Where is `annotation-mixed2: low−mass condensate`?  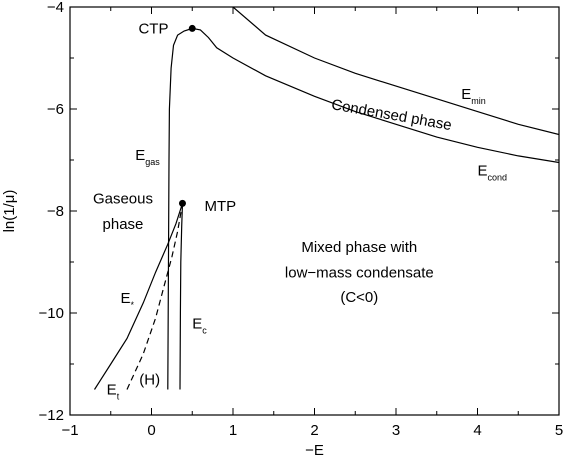
annotation-mixed2: low−mass condensate is located at coordinates (359, 272).